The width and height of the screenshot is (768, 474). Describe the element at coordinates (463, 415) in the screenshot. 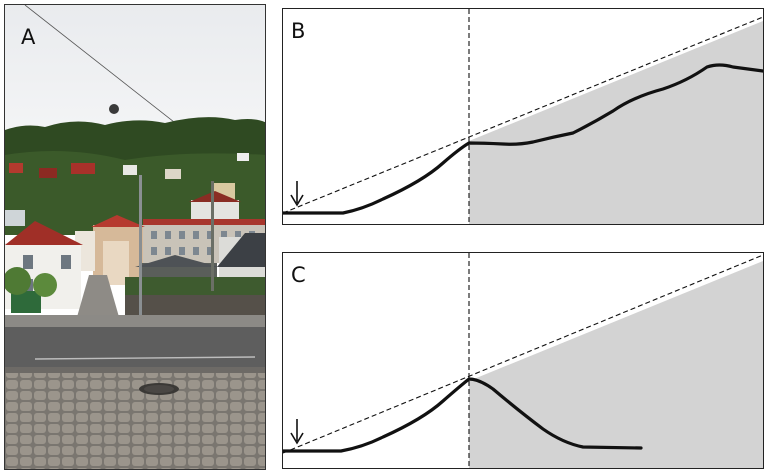

I see `trajectory-curve` at that location.